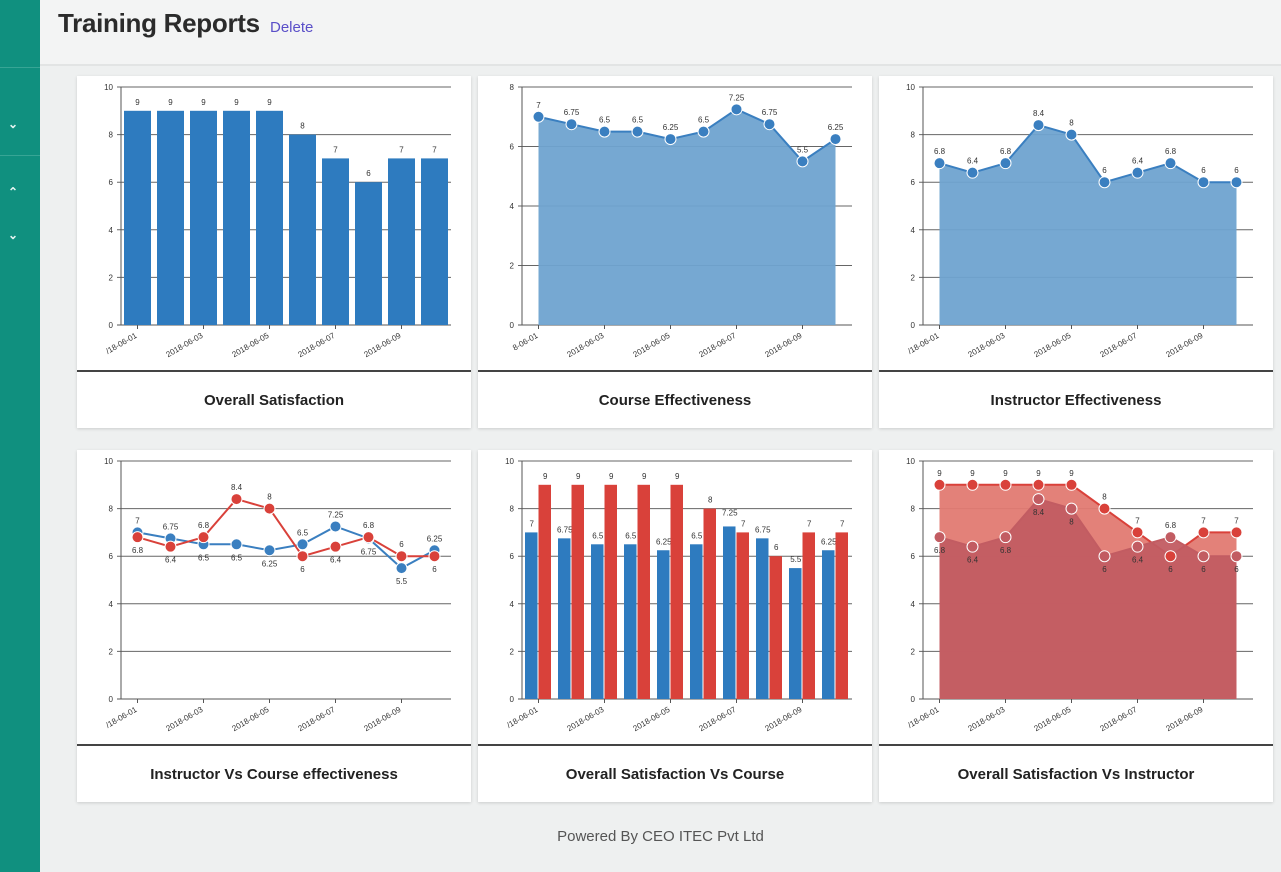 Image resolution: width=1281 pixels, height=872 pixels. I want to click on footer: Powered By CEO ITEC Pvt Ltd, so click(660, 836).